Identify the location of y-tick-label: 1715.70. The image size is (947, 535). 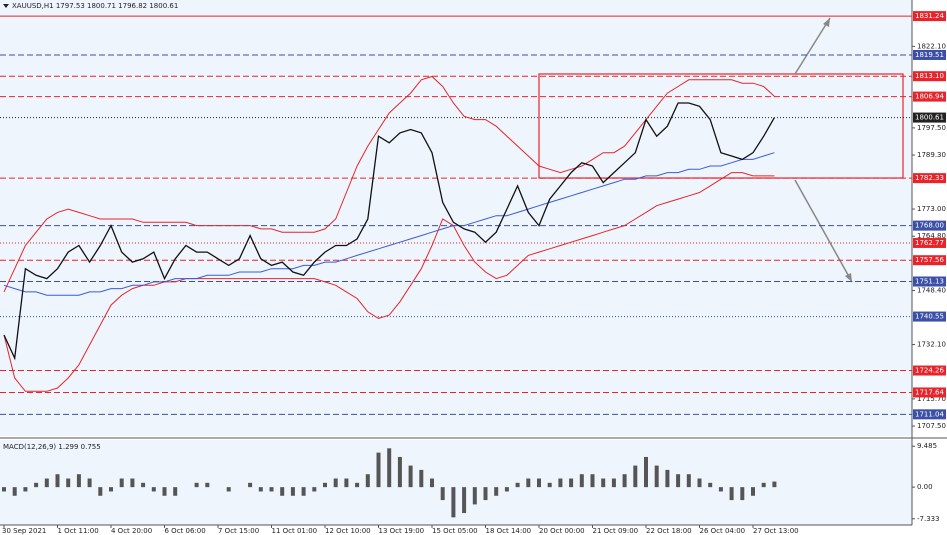
(931, 399).